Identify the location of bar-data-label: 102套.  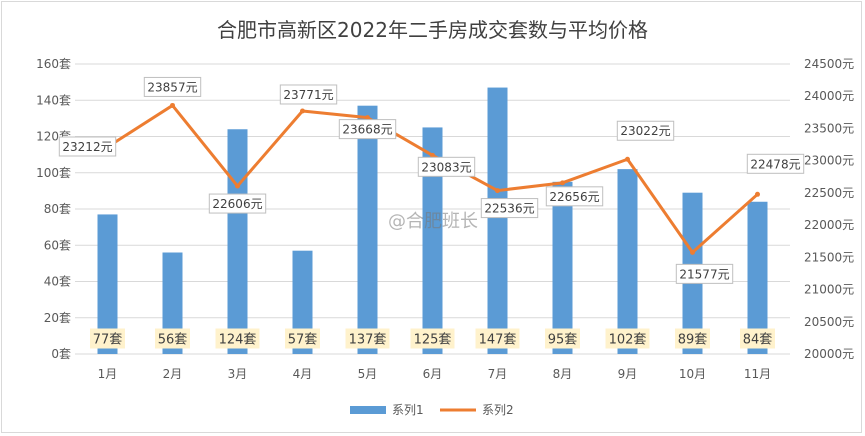
(628, 340).